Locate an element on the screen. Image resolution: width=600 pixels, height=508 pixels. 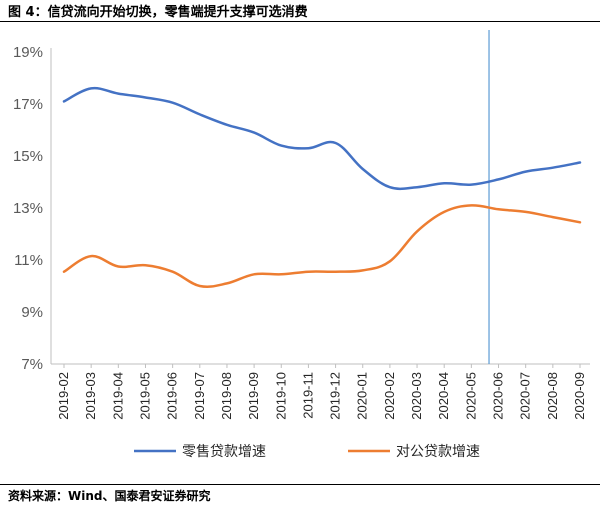
legend: 零售贷款增速 对公贷款增速 is located at coordinates (307, 452).